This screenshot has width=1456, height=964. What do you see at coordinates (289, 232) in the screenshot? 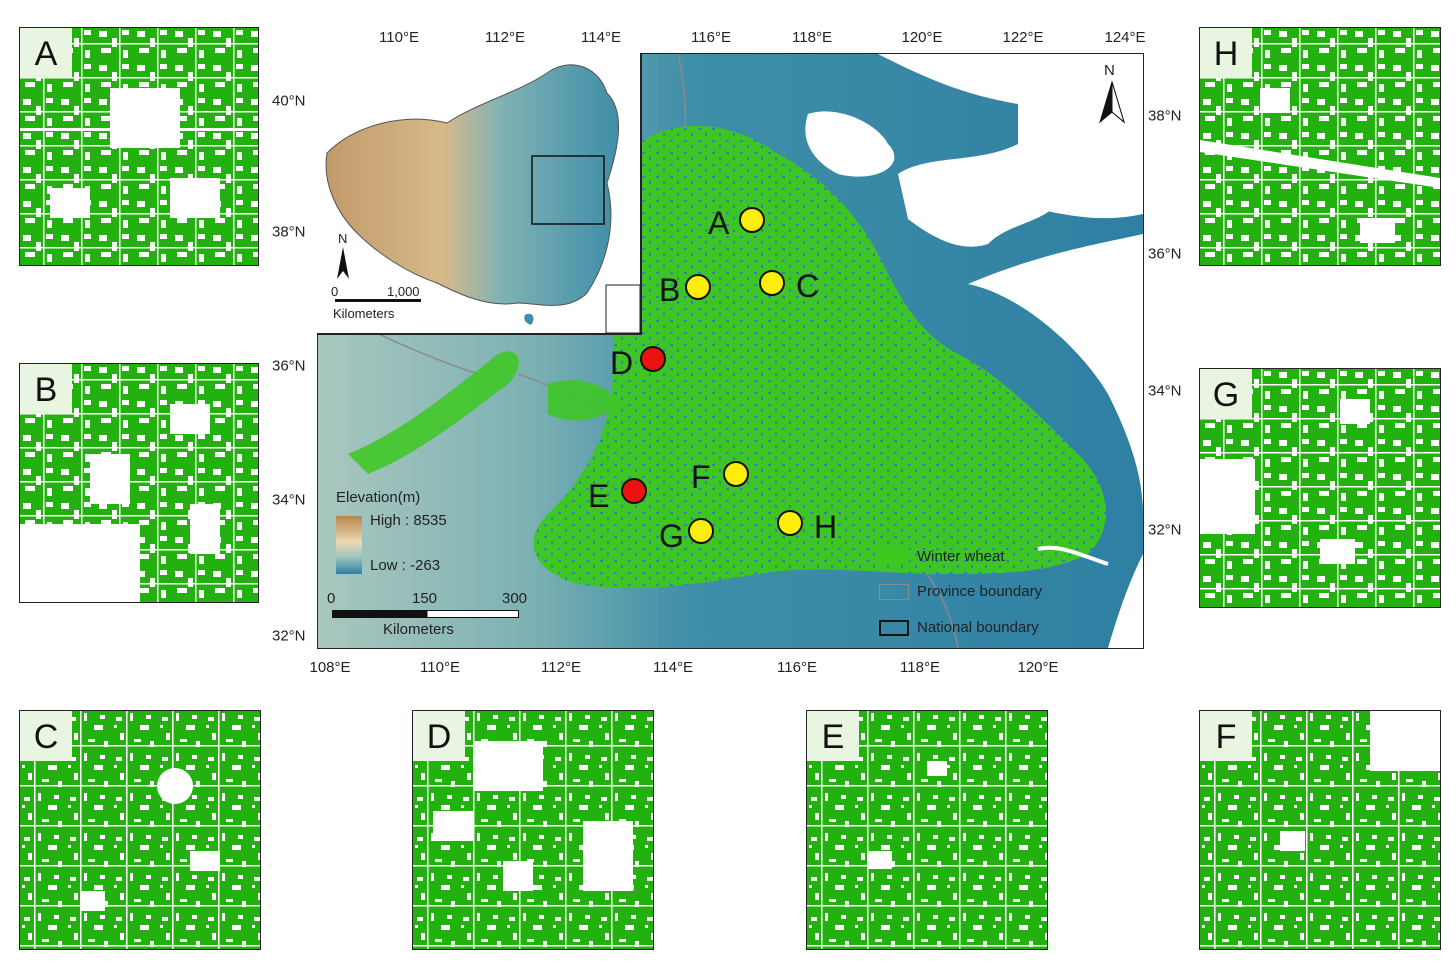
I see `left-tick: 38°N` at bounding box center [289, 232].